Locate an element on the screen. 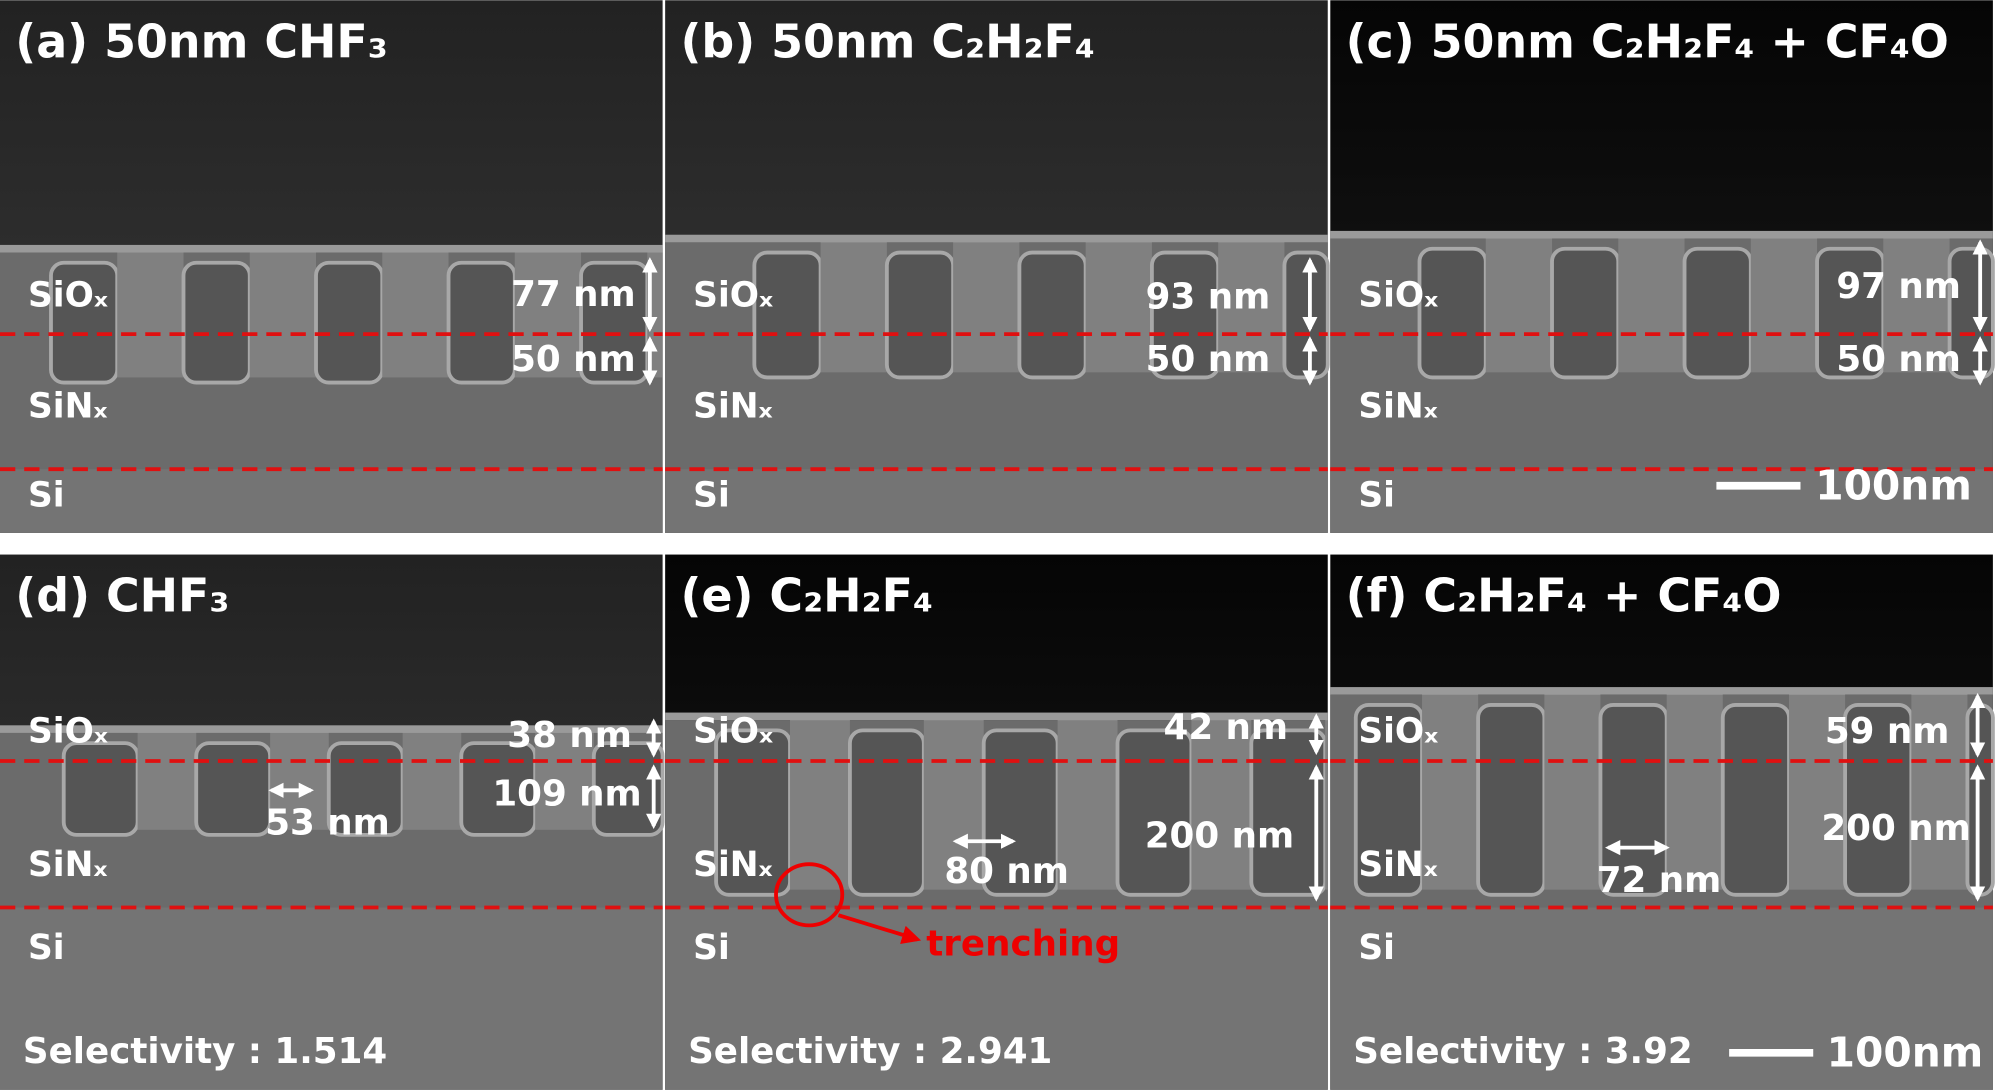 Image resolution: width=1998 pixels, height=1090 pixels. thickness-label: 42 nm is located at coordinates (1226, 727).